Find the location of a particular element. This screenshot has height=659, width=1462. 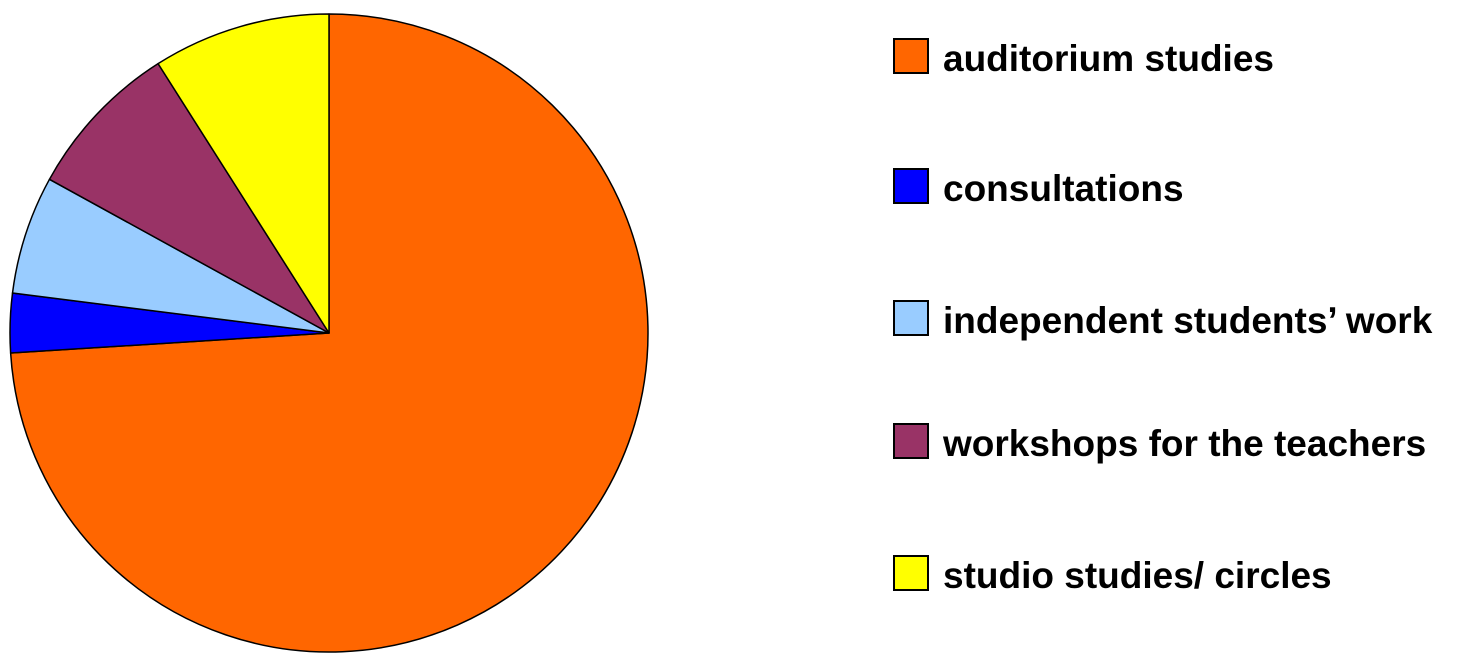

legend-item: auditorium studies is located at coordinates (1083, 59).